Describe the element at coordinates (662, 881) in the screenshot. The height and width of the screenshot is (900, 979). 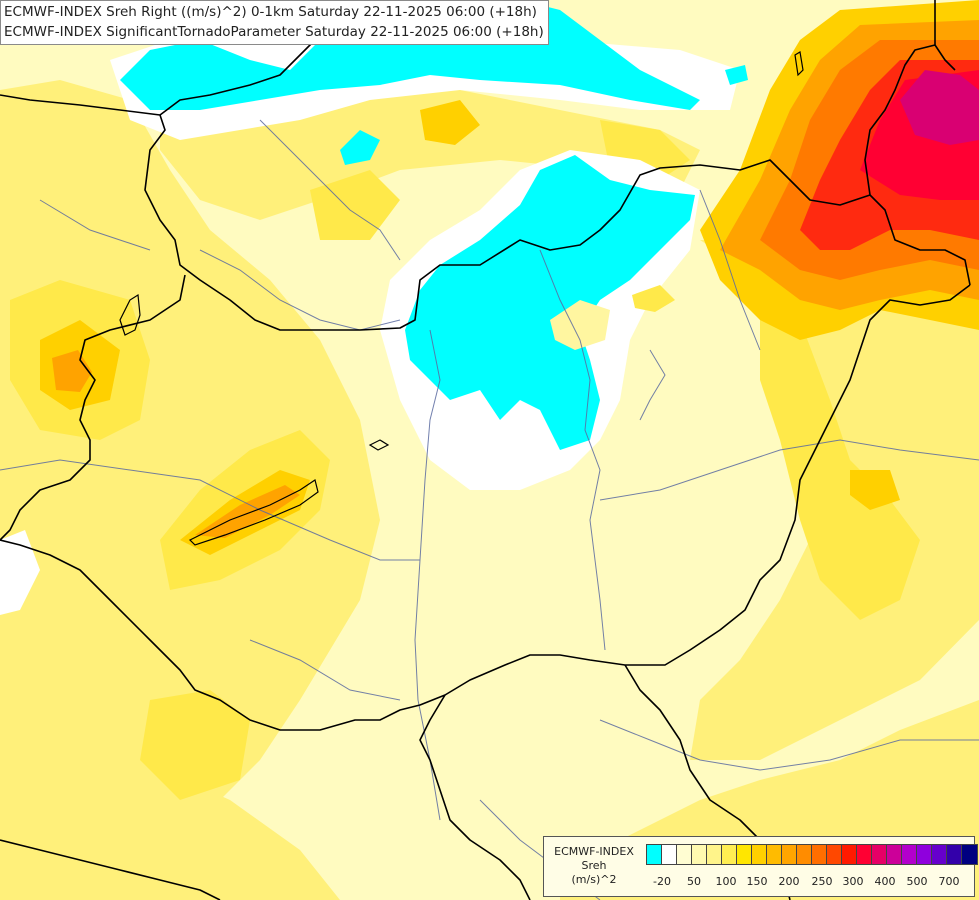
I see `legend-tick-label: -20` at that location.